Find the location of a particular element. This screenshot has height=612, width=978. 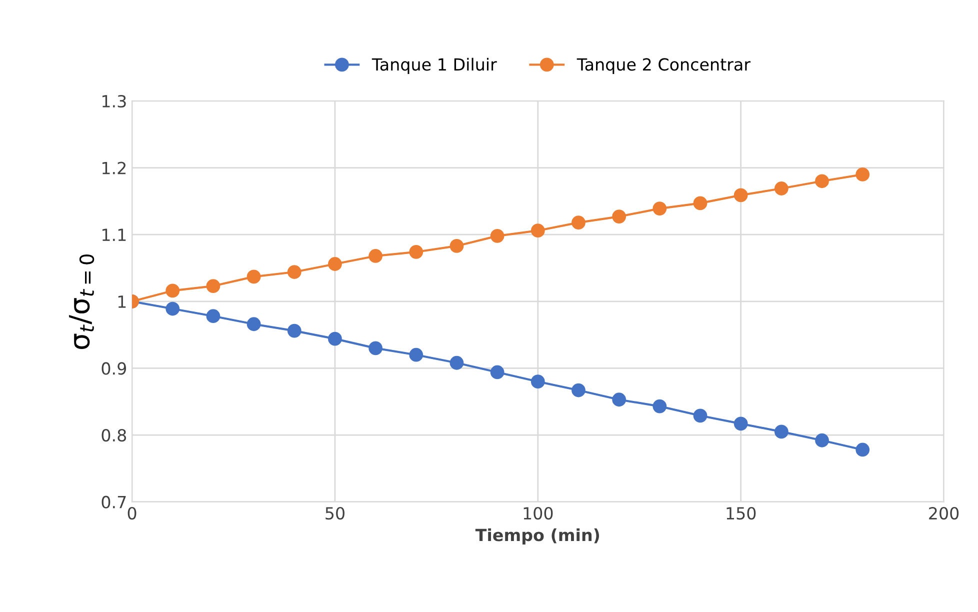

x-tick-label: 0 is located at coordinates (132, 513).